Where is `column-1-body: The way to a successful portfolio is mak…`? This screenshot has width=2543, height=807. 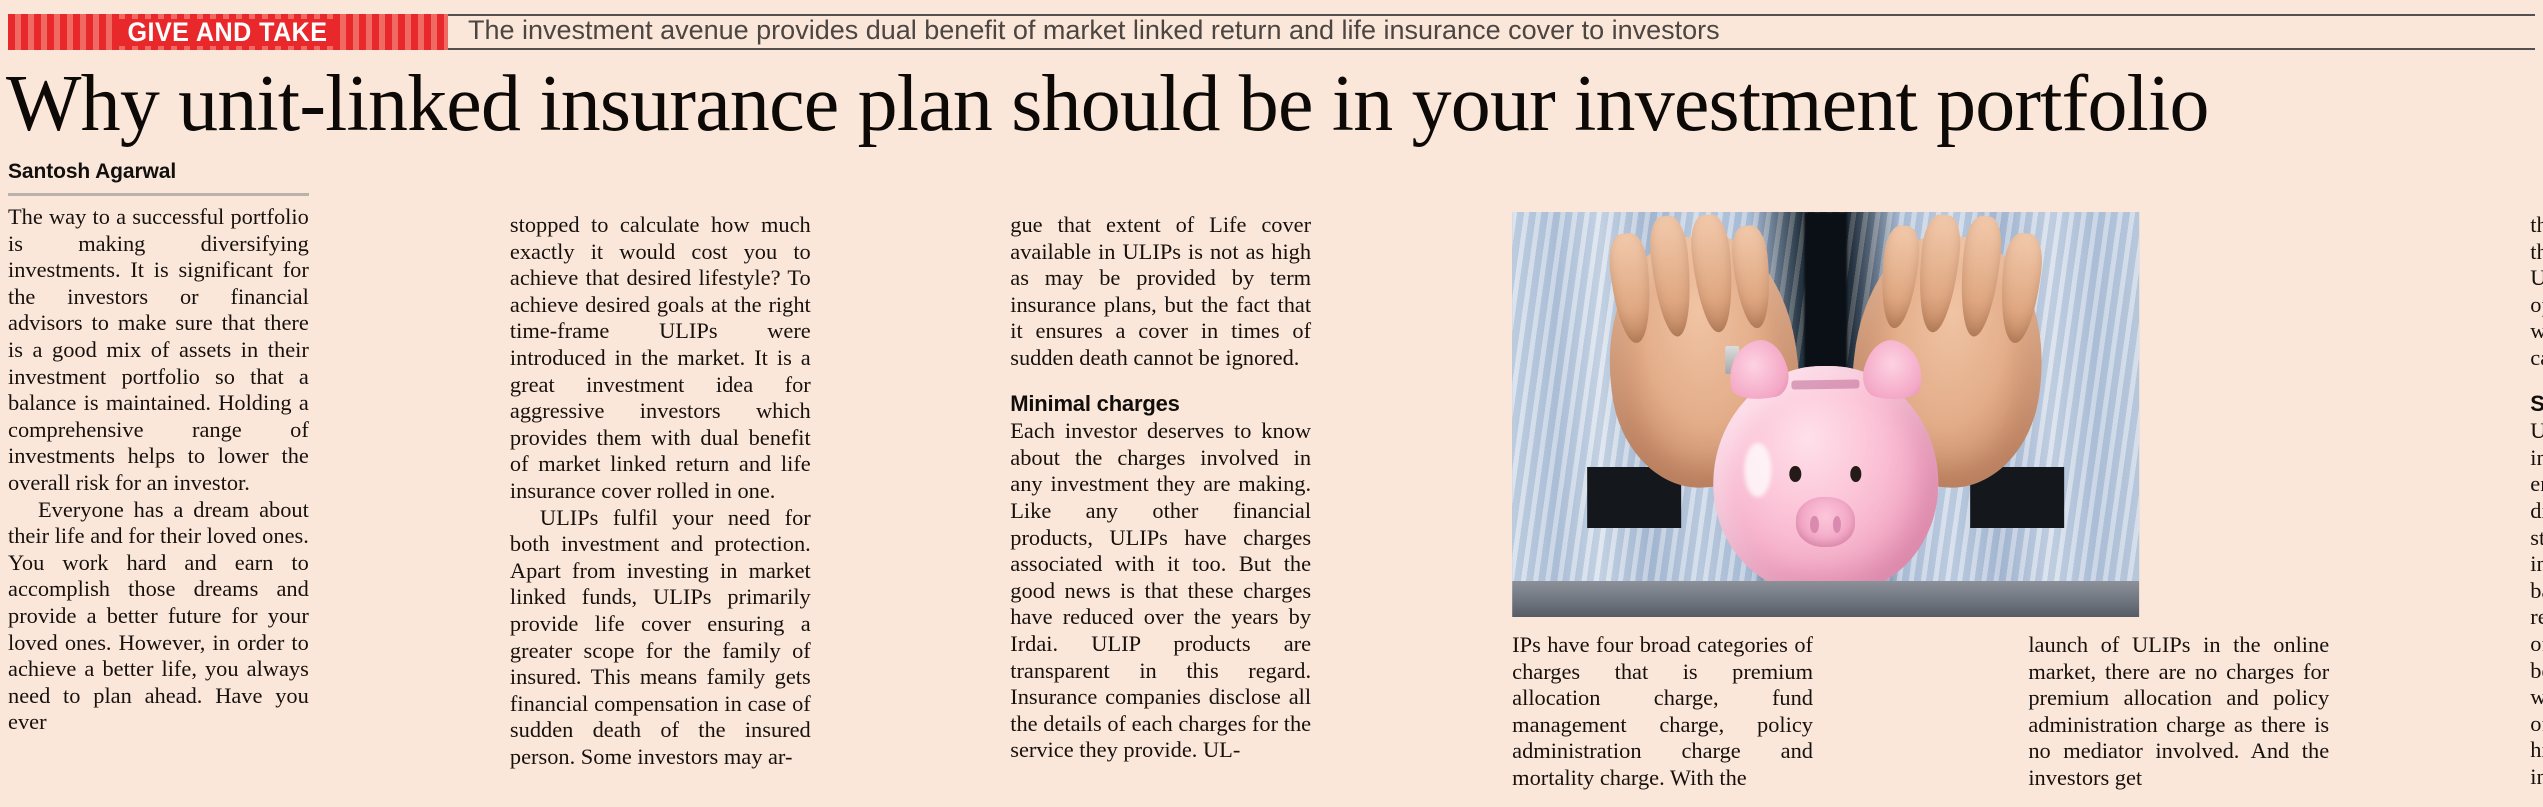 column-1-body: The way to a successful portfolio is mak… is located at coordinates (158, 470).